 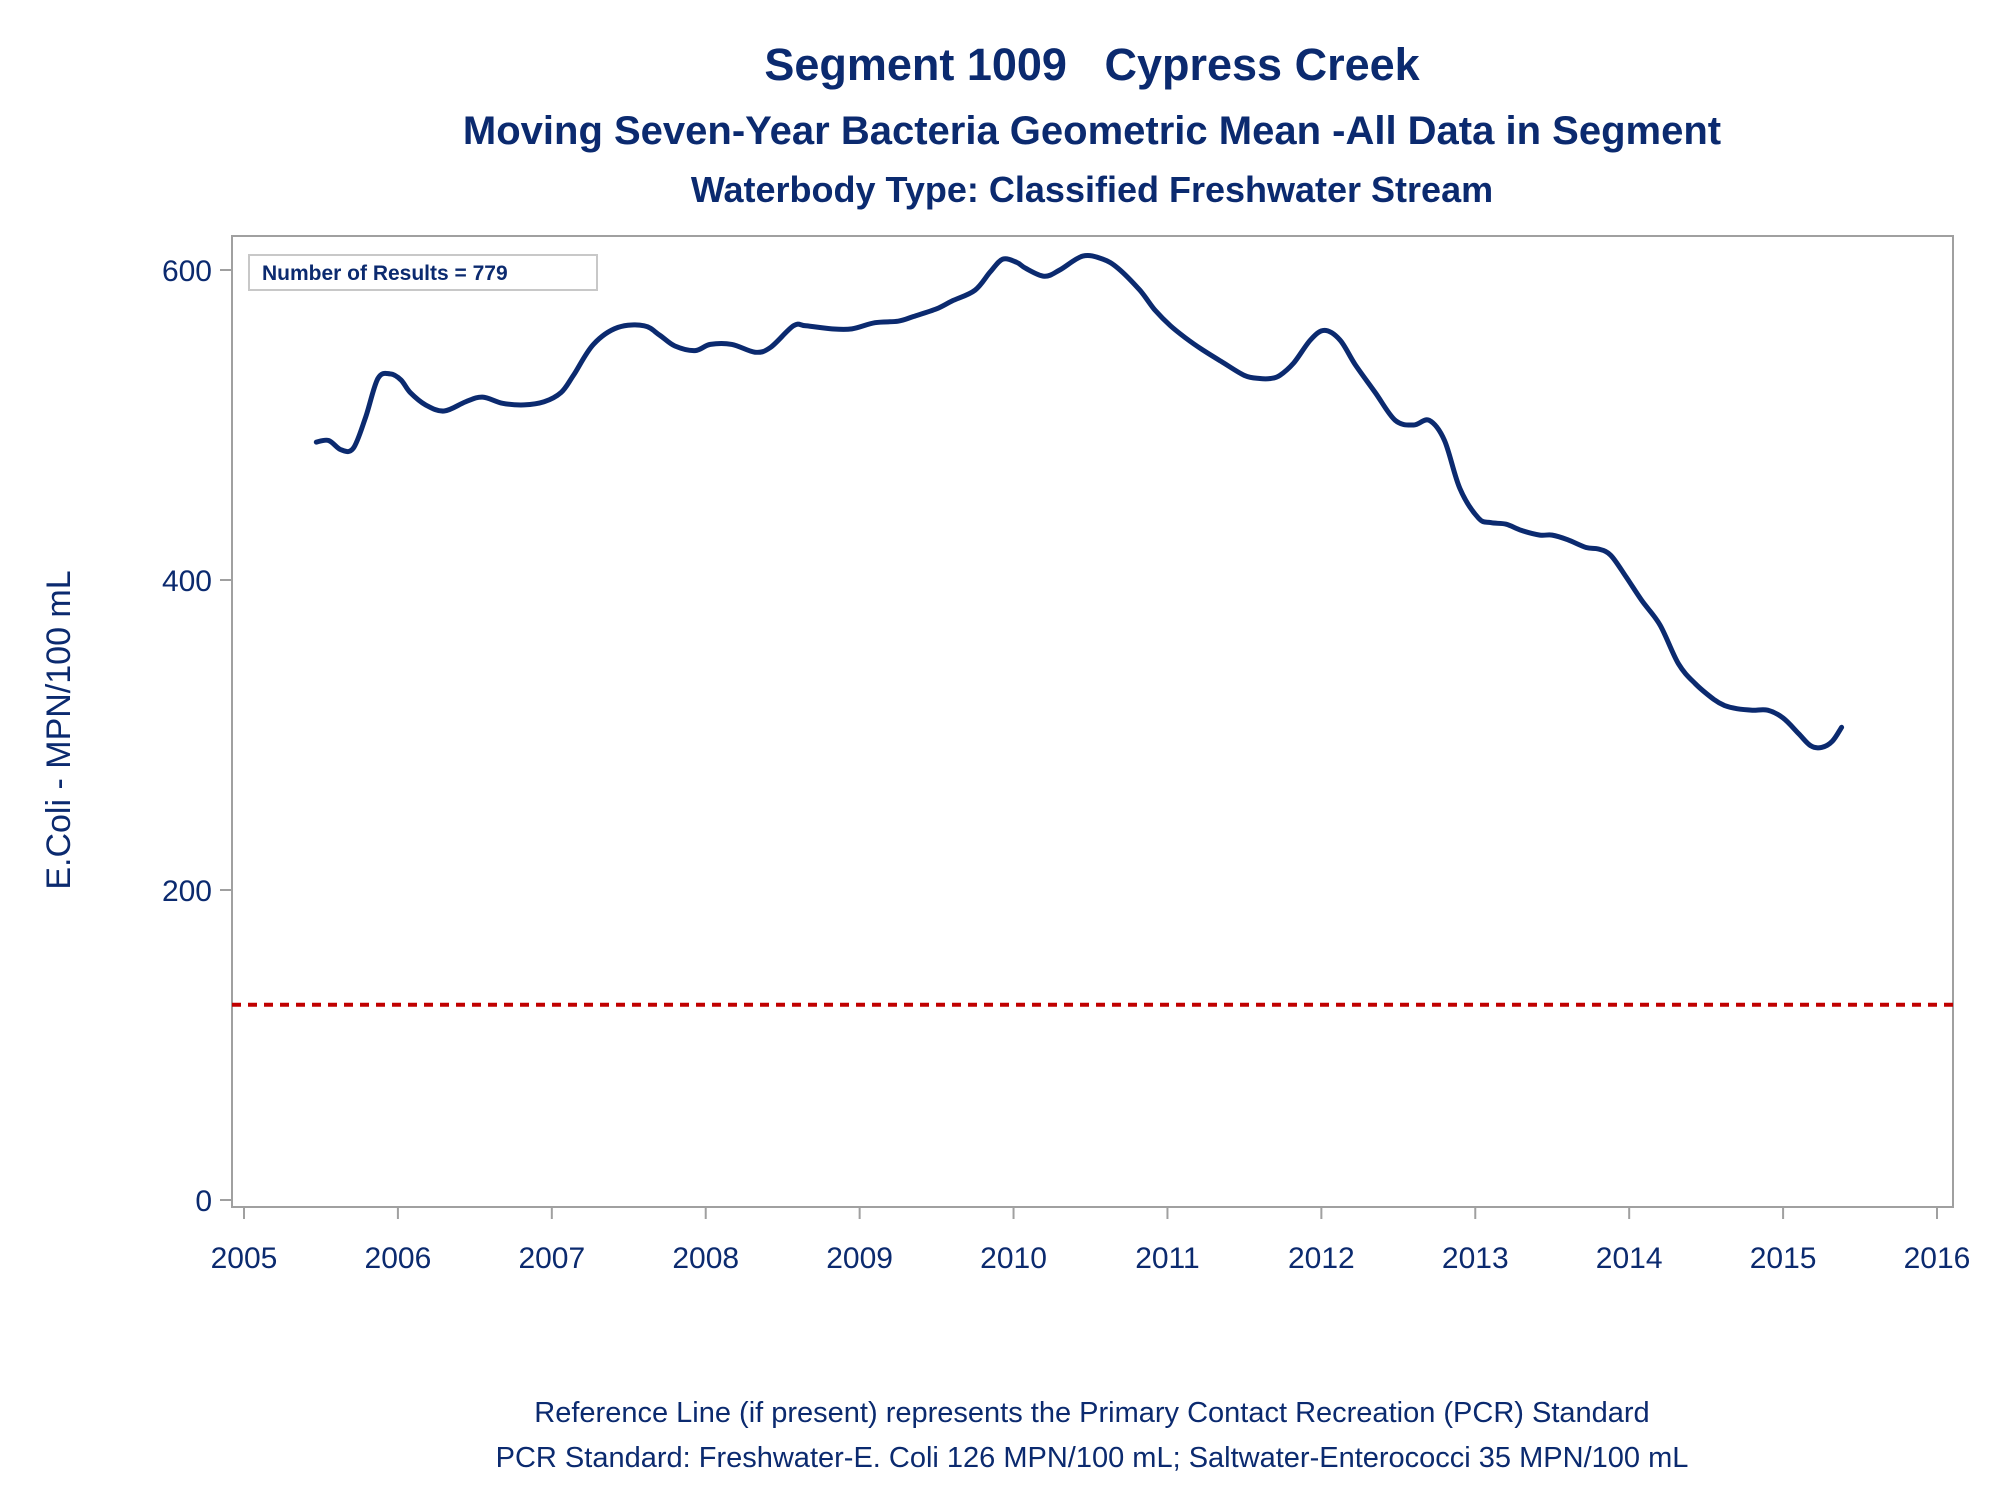 What do you see at coordinates (244, 1258) in the screenshot?
I see `x-tick-label: 2005` at bounding box center [244, 1258].